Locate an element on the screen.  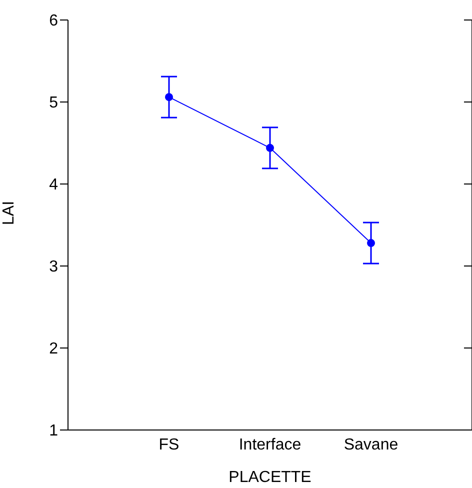
y-axis-title: LAI is located at coordinates (9, 212).